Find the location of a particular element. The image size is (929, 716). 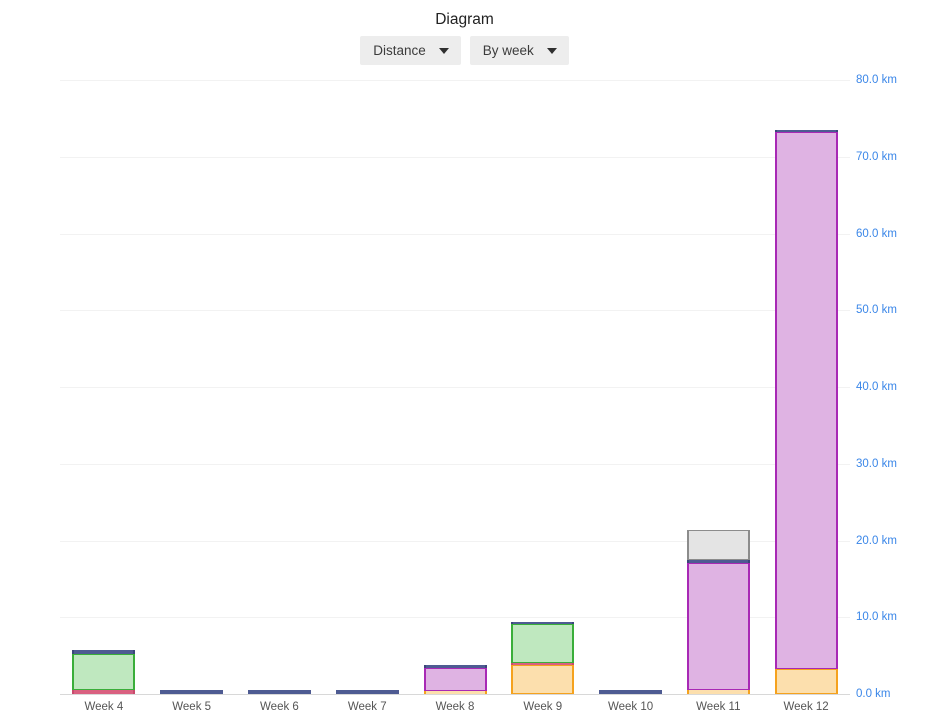

x-axis-tick-label: Week 4 is located at coordinates (104, 707).